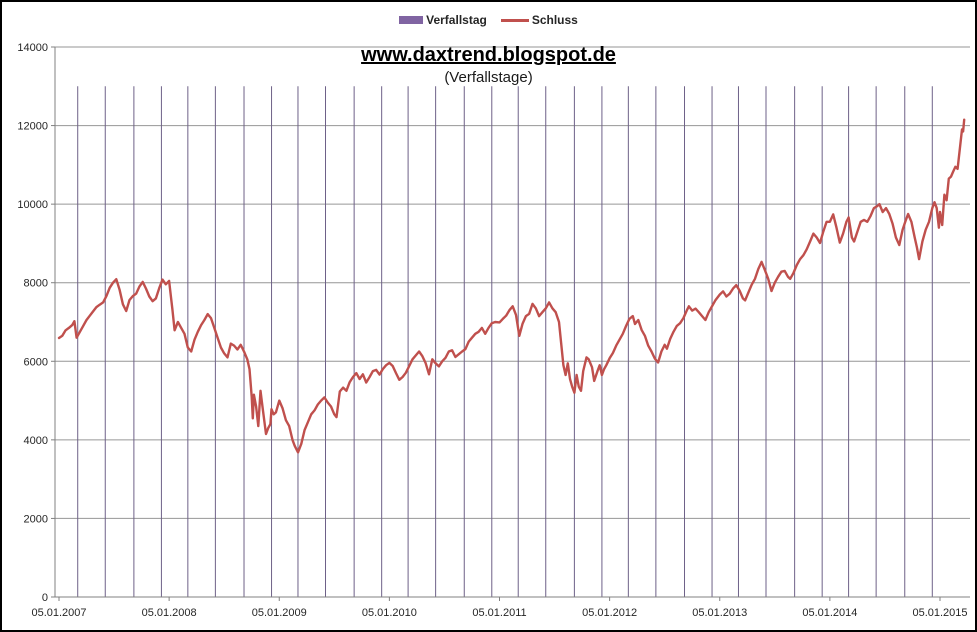 The width and height of the screenshot is (977, 632). What do you see at coordinates (36, 441) in the screenshot?
I see `y-axis-tick-label: 4000` at bounding box center [36, 441].